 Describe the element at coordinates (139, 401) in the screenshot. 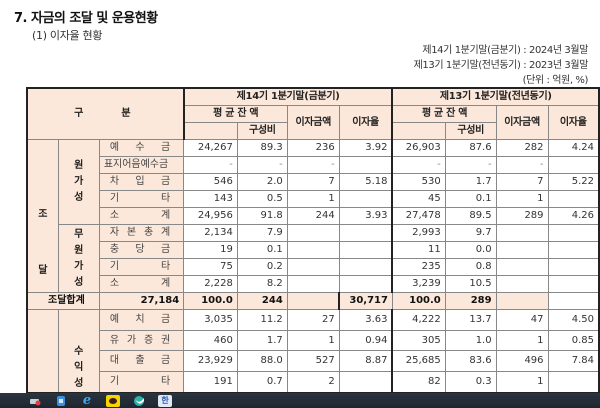

I see `browser-icon` at that location.